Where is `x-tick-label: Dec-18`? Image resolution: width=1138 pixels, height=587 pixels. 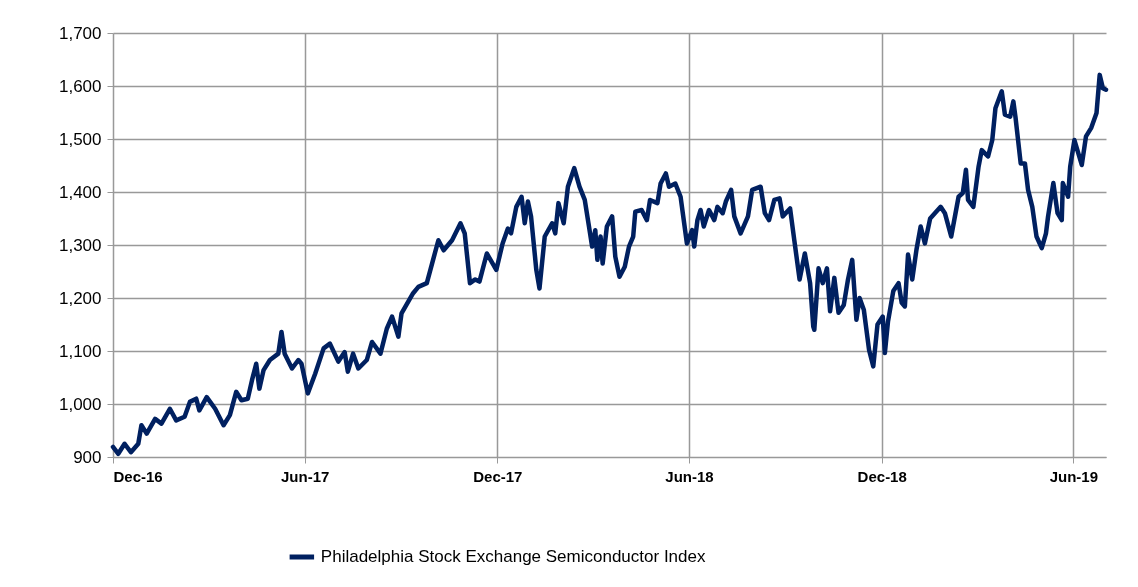 x-tick-label: Dec-18 is located at coordinates (882, 476).